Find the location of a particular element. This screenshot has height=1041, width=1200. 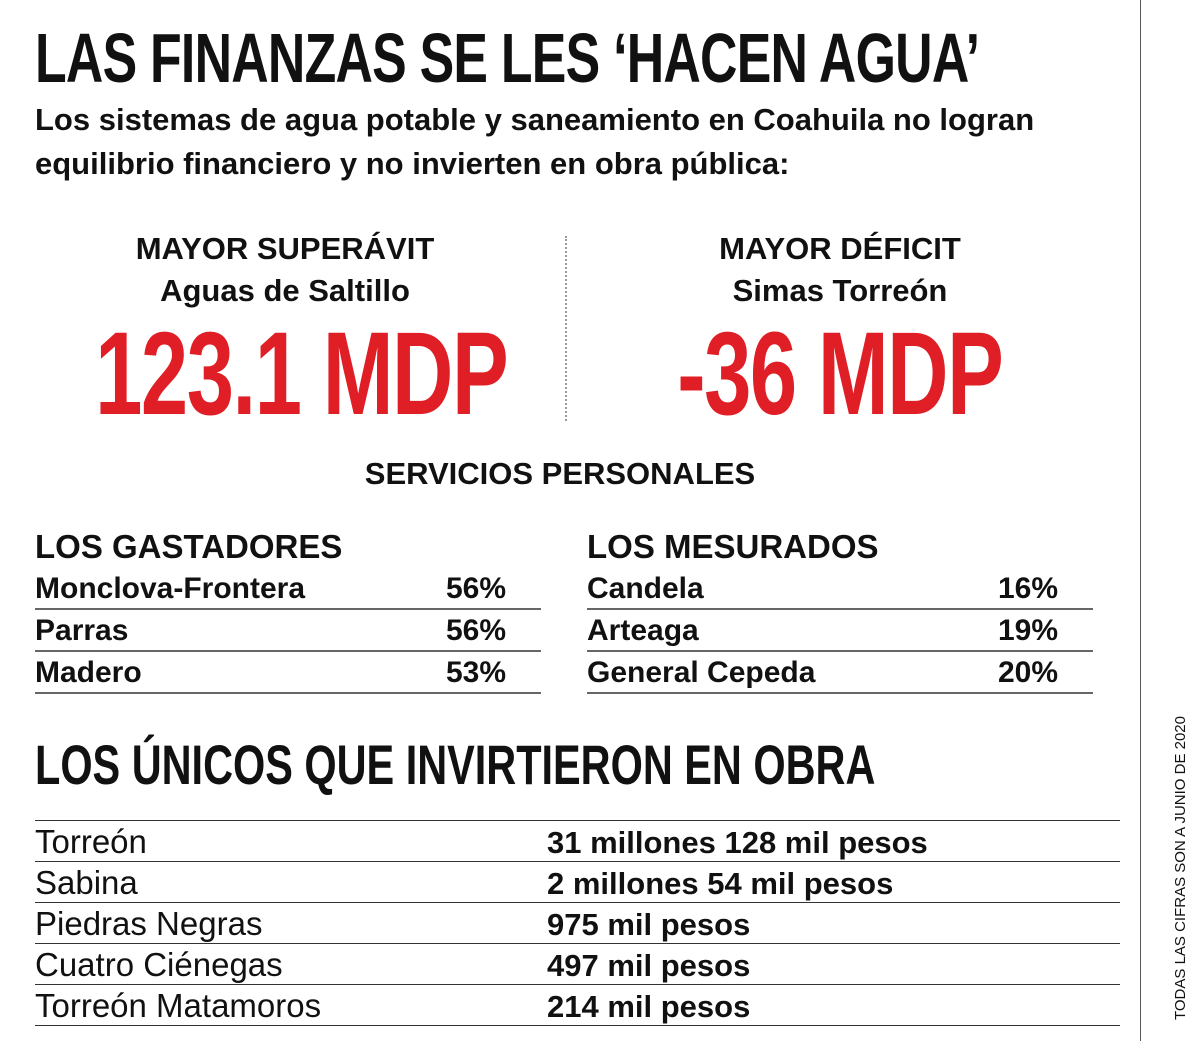

investment-row: Torreón 31 millones 128 mil pesos is located at coordinates (577, 841).